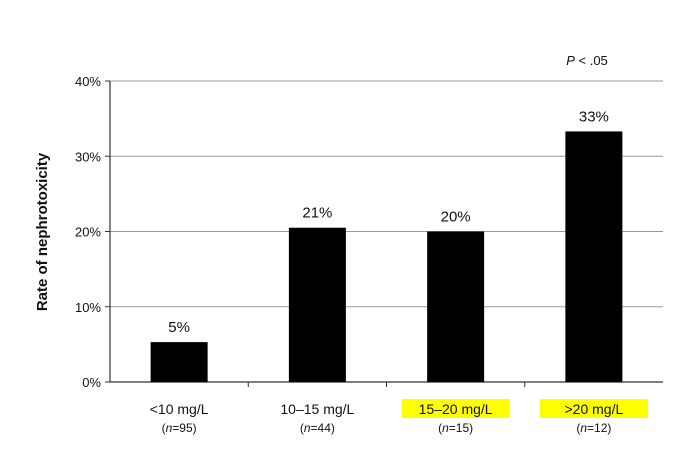 This screenshot has width=678, height=454. Describe the element at coordinates (317, 409) in the screenshot. I see `x-category-label: 10–15 mg/L` at that location.